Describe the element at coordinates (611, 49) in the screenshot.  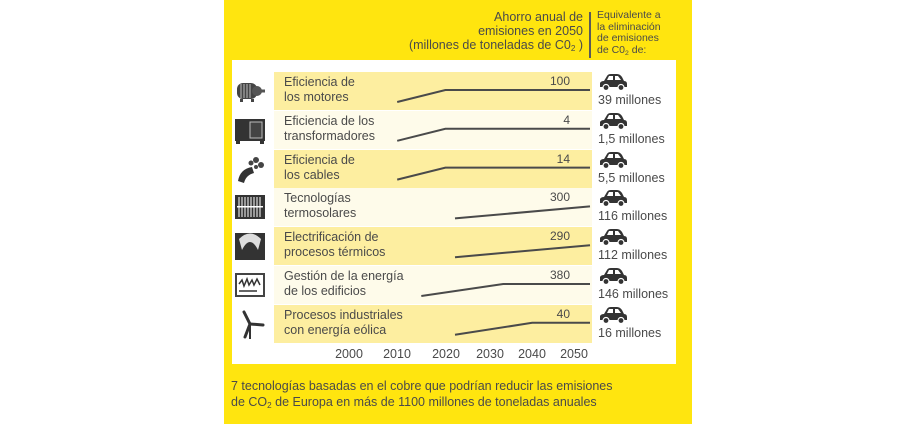
I see `text: de C0` at that location.